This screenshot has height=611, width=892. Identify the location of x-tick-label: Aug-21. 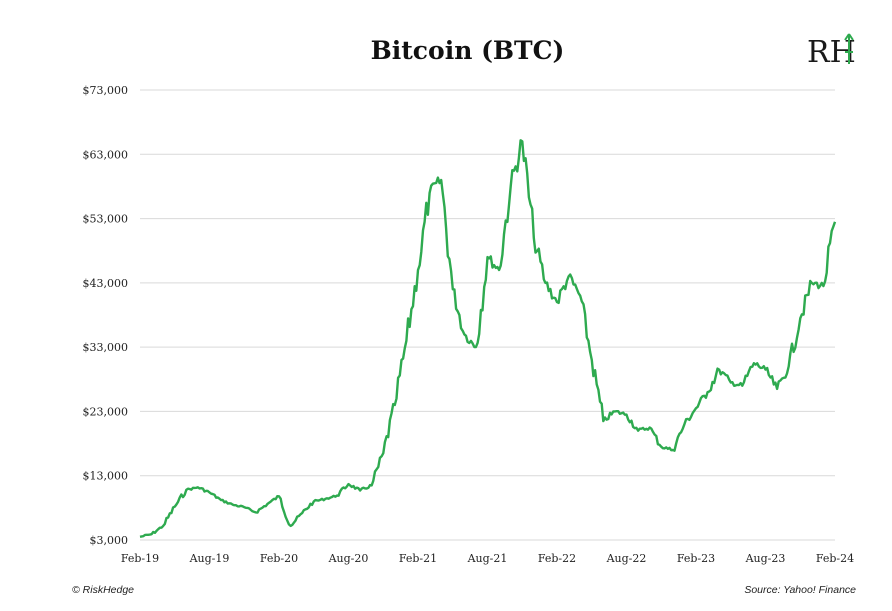
(487, 558).